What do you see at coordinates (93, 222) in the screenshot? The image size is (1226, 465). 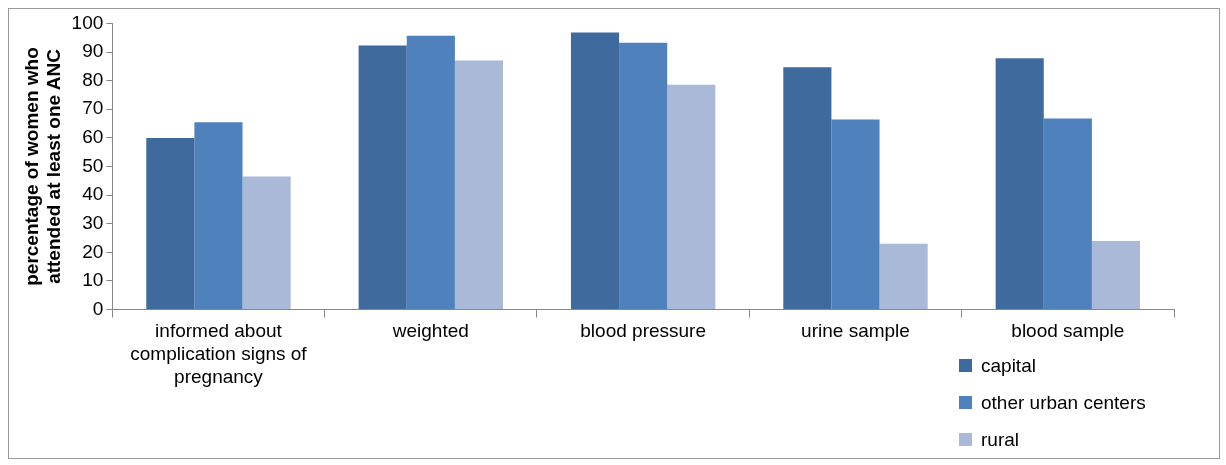 I see `y-tick-label: 30` at bounding box center [93, 222].